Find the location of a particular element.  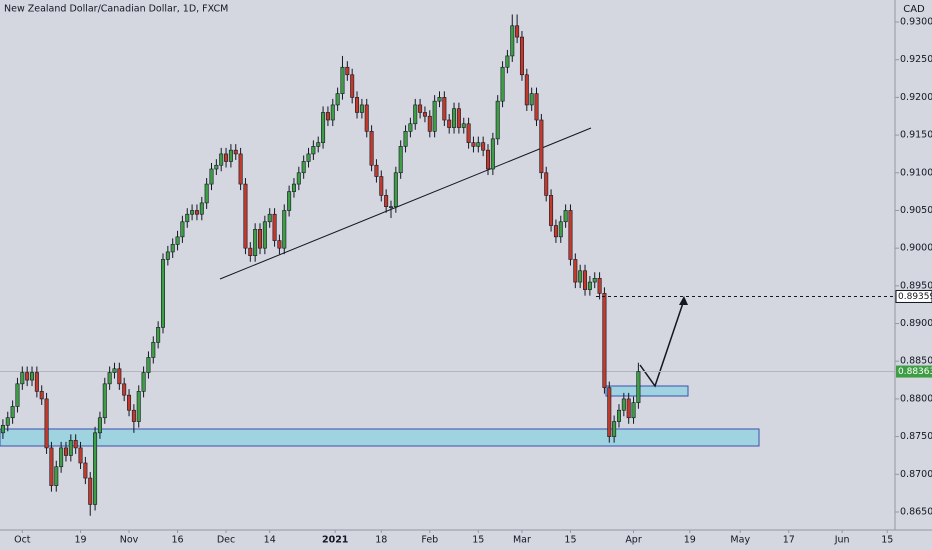

last-price-label: 0.88363 is located at coordinates (915, 372).